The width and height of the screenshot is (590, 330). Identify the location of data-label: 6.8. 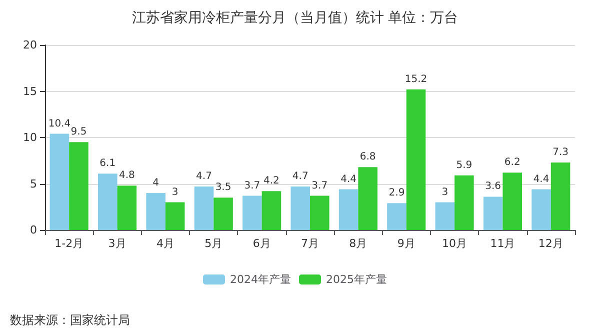
(368, 157).